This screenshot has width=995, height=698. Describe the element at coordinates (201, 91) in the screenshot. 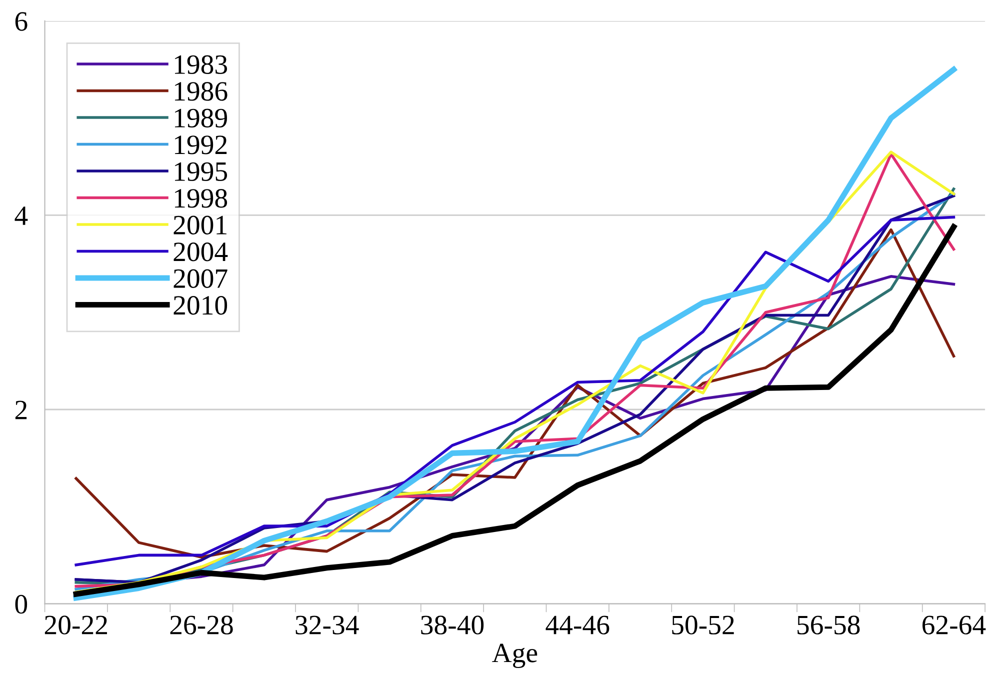

I see `legend-label: 1986` at that location.